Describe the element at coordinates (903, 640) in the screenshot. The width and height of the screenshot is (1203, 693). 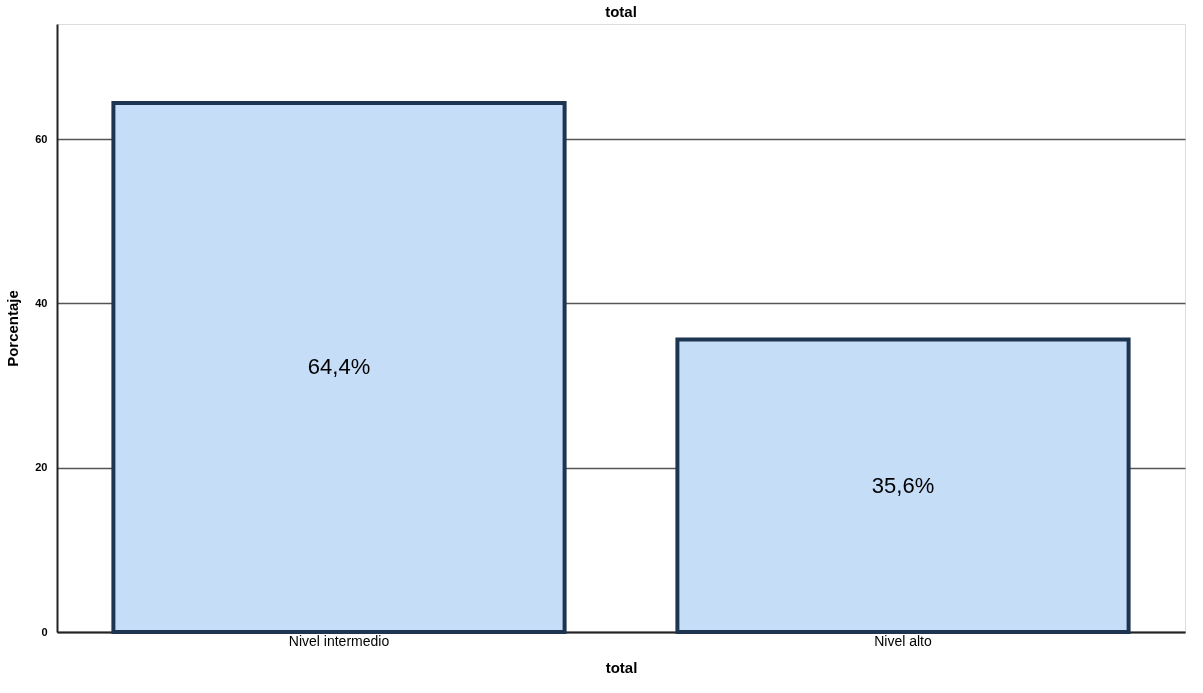
I see `x-tick-label: Nivel alto` at that location.